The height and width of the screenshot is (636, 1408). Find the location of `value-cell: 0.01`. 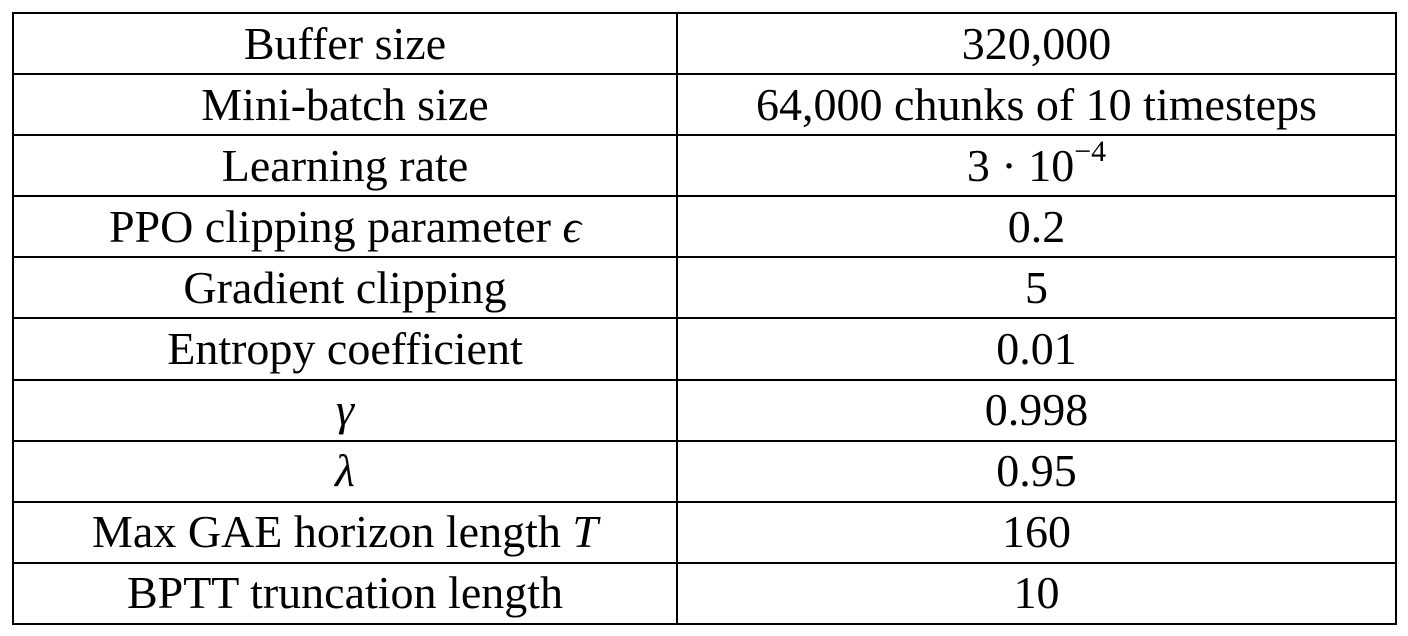

value-cell: 0.01 is located at coordinates (1036, 349).